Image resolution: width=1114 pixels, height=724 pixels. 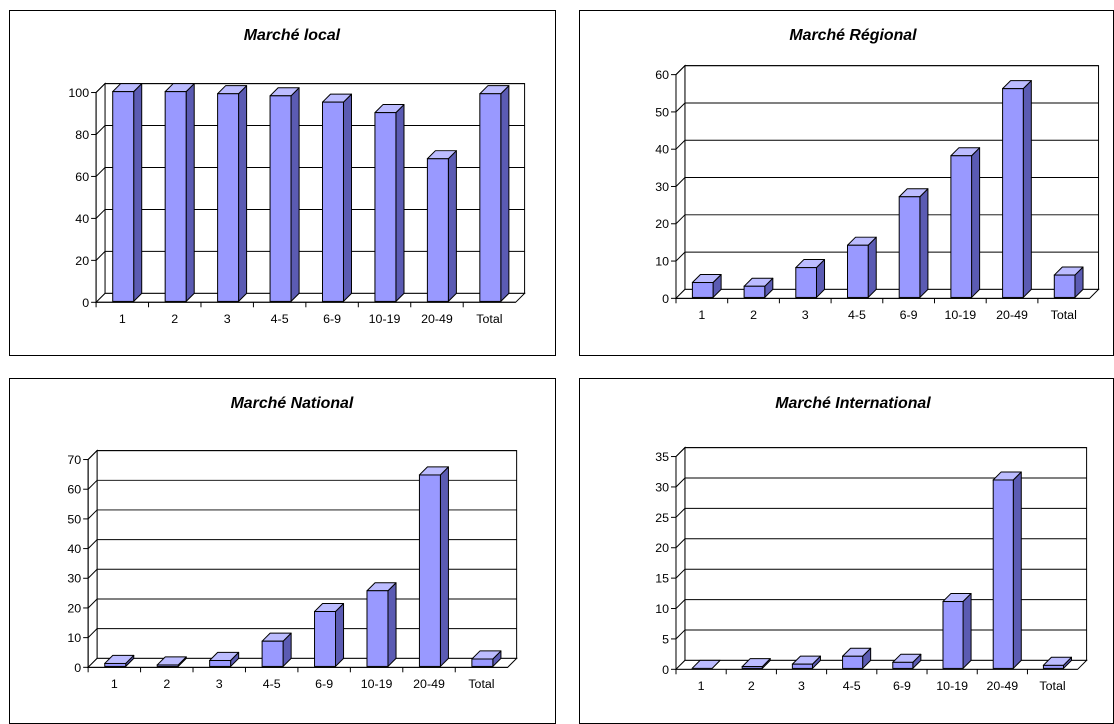 I want to click on y-tick-label: 80, so click(x=82, y=135).